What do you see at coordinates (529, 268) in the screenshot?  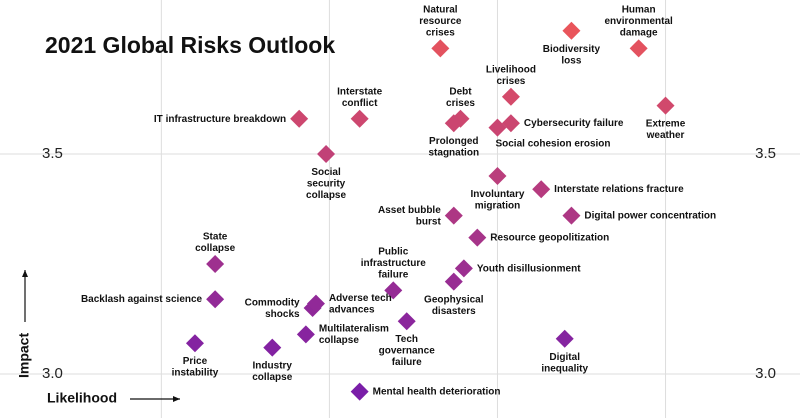 I see `point-label: Youth disillusionment` at bounding box center [529, 268].